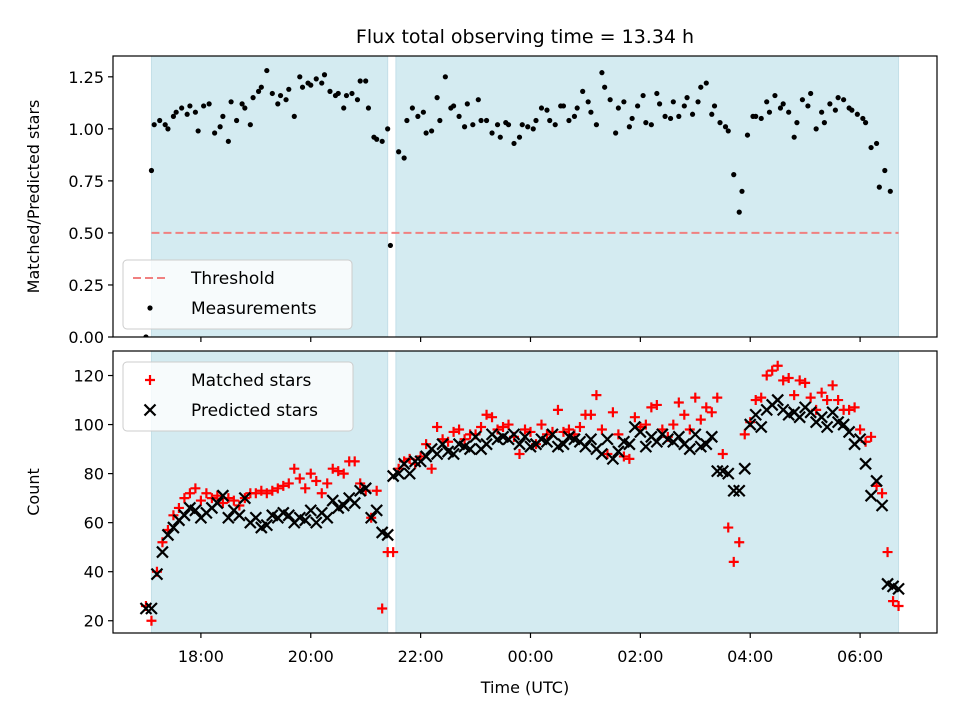 Image resolution: width=960 pixels, height=720 pixels. I want to click on x-tick-label-5: 04:00, so click(750, 656).